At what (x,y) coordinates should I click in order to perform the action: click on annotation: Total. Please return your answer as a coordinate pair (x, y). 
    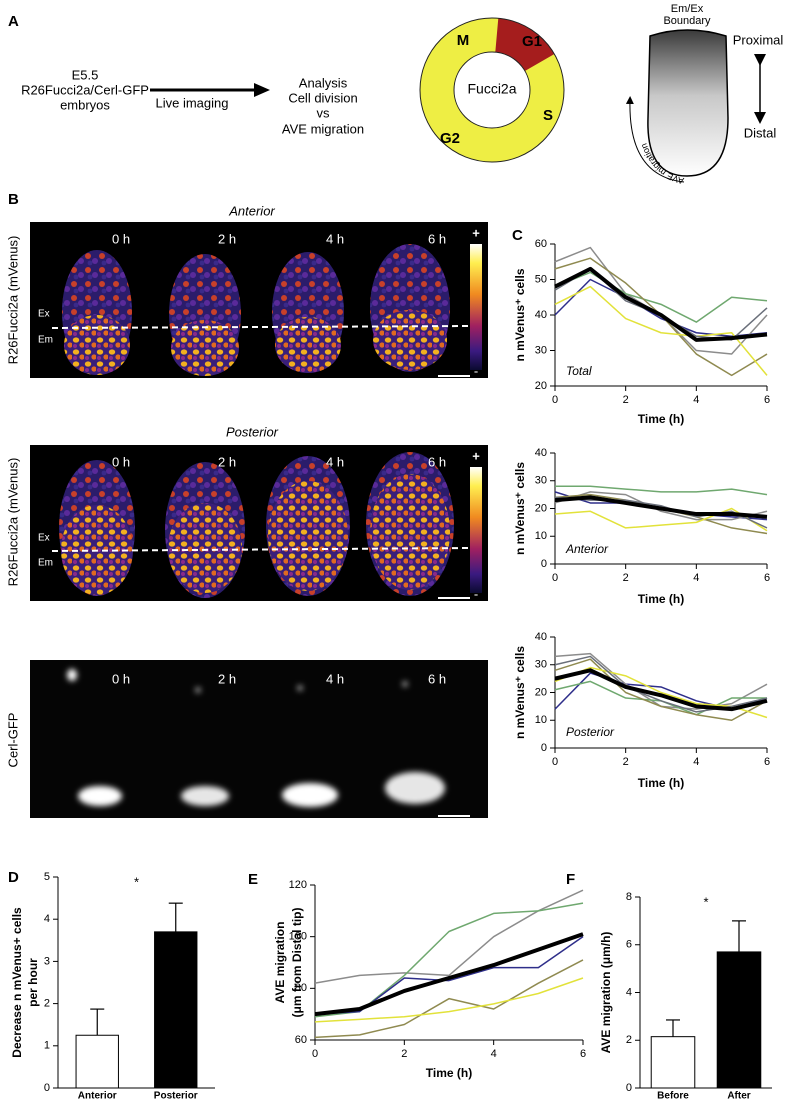
    Looking at the image, I should click on (579, 371).